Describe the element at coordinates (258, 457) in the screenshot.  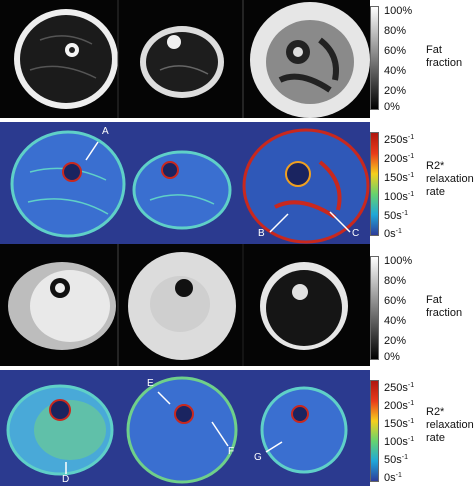
I see `marker-g: G` at that location.